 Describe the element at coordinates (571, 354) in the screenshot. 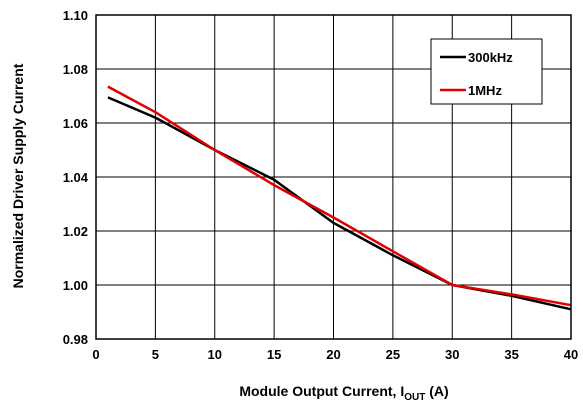

I see `x-tick-label: 40` at that location.